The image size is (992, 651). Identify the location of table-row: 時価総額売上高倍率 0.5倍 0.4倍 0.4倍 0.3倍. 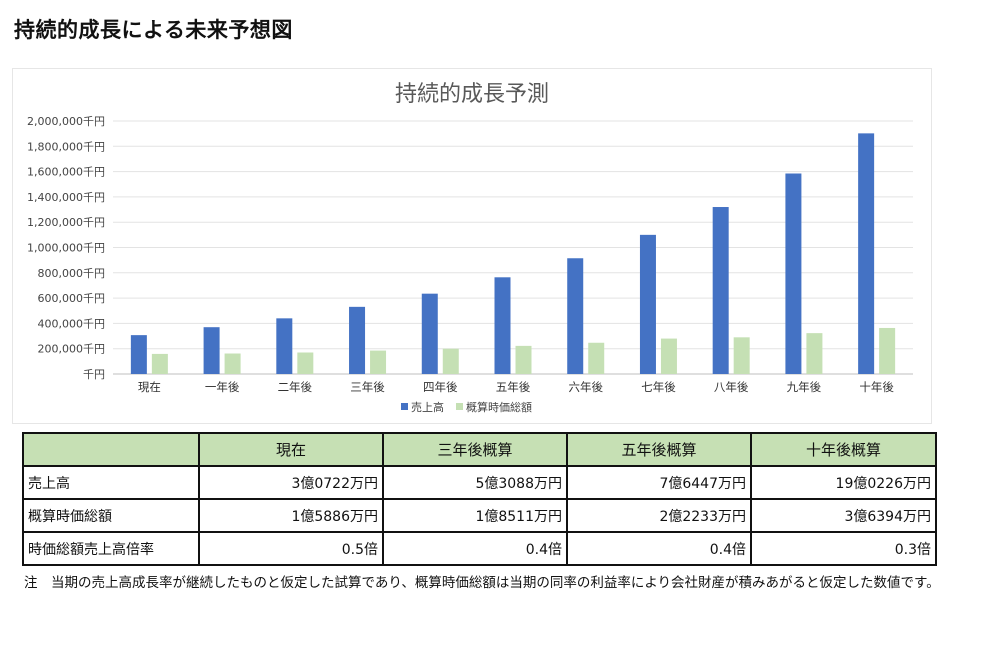
(479, 548).